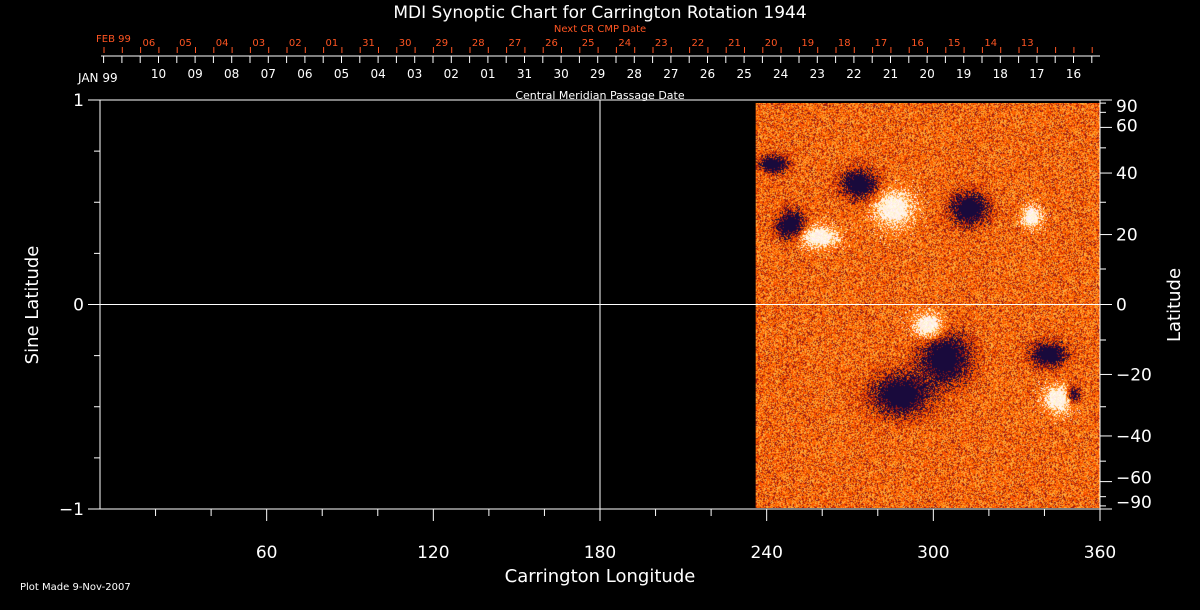 This screenshot has height=610, width=1200. What do you see at coordinates (478, 43) in the screenshot?
I see `next-cmp-date-label: 28` at bounding box center [478, 43].